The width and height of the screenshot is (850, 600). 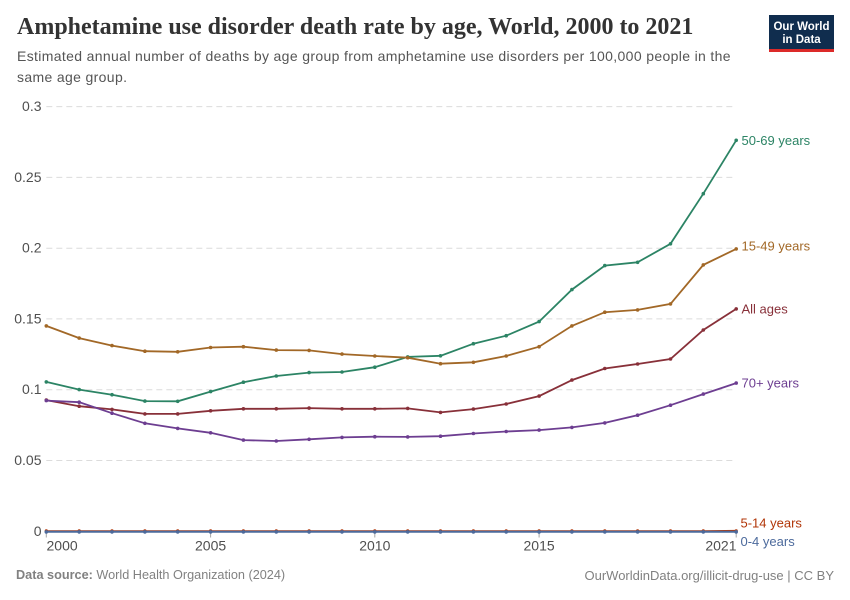 I want to click on svg-text: 0-4 years, so click(x=768, y=541).